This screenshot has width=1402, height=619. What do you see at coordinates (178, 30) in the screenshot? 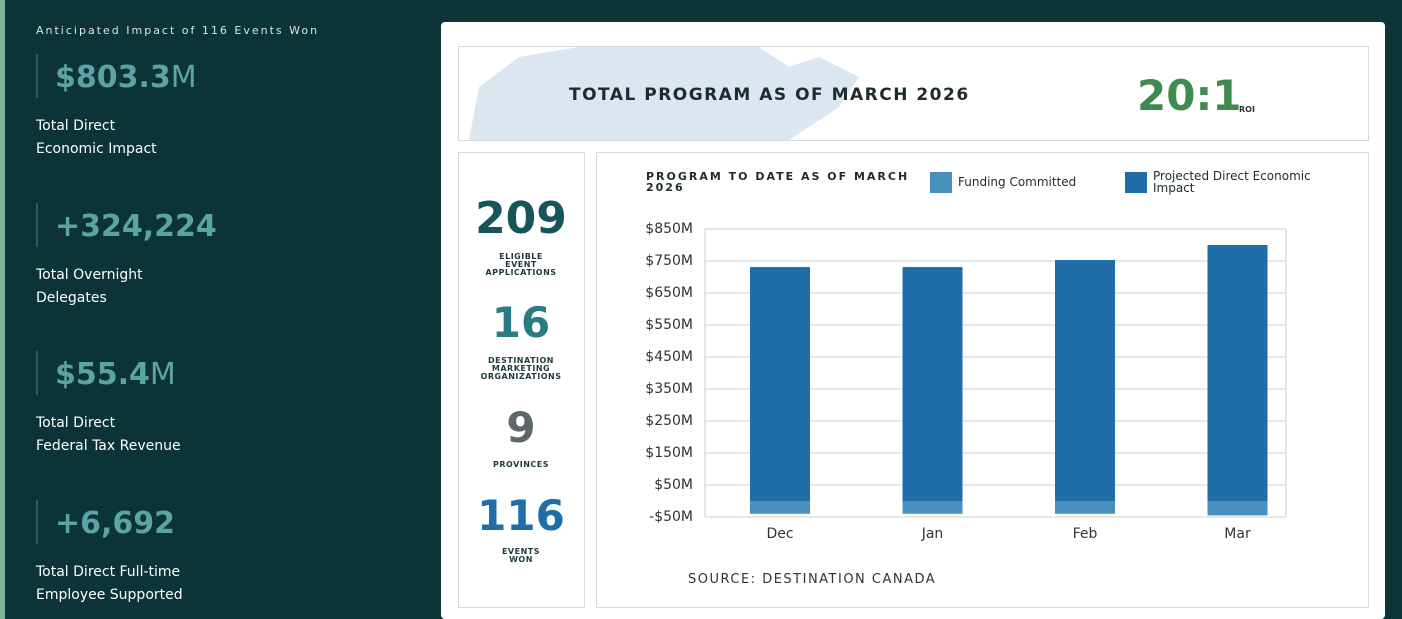
I see `sidebar-heading: Anticipated Impact of 116 Events Won` at bounding box center [178, 30].